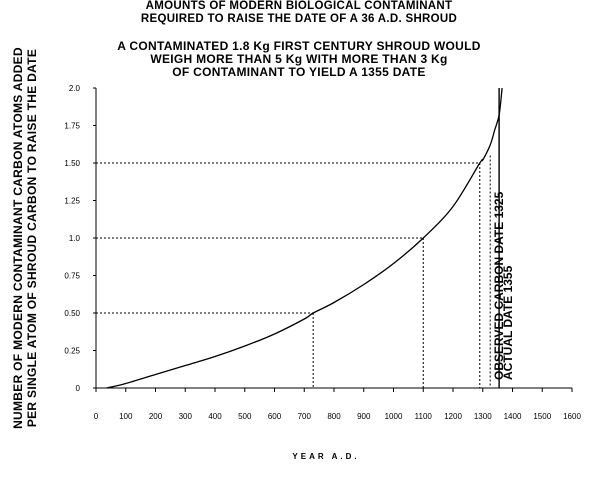 This screenshot has width=598, height=478. What do you see at coordinates (275, 416) in the screenshot?
I see `x-tick-label: 600` at bounding box center [275, 416].